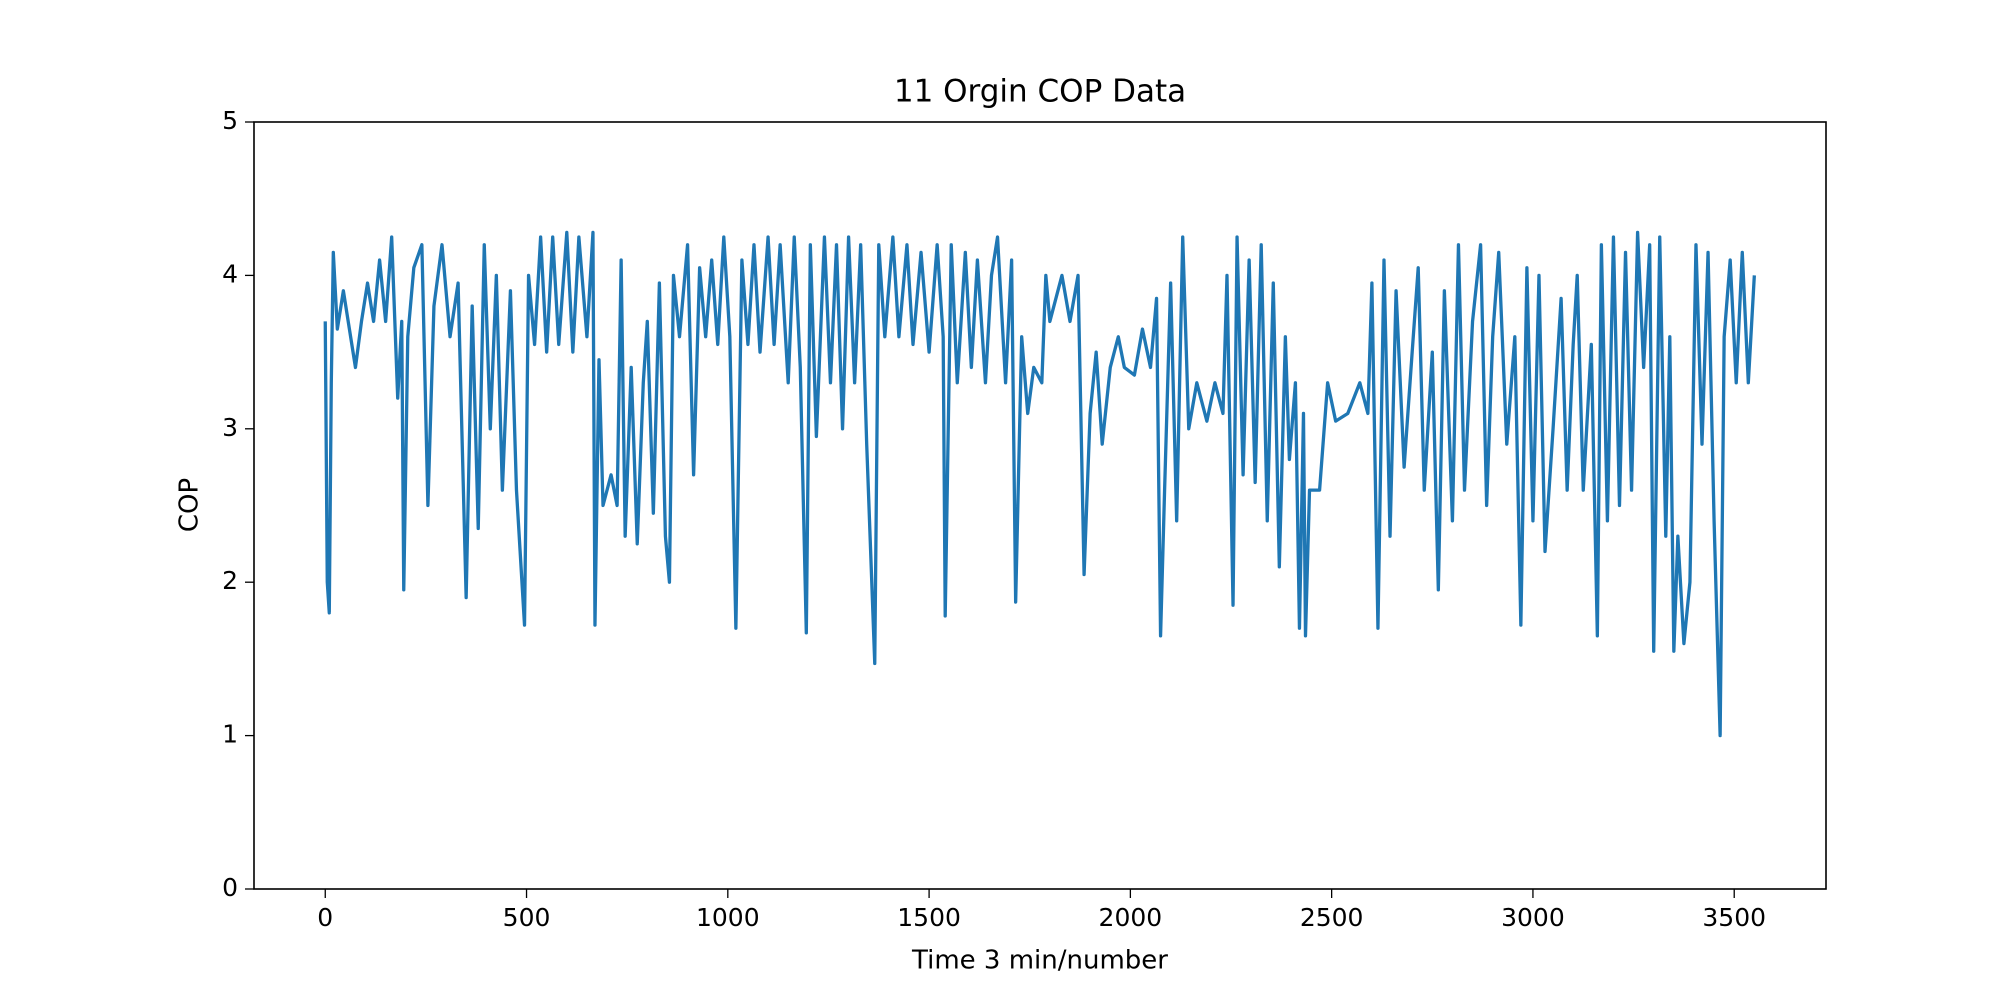 The width and height of the screenshot is (2000, 1000). Describe the element at coordinates (728, 917) in the screenshot. I see `x-tick-label: 1000` at that location.